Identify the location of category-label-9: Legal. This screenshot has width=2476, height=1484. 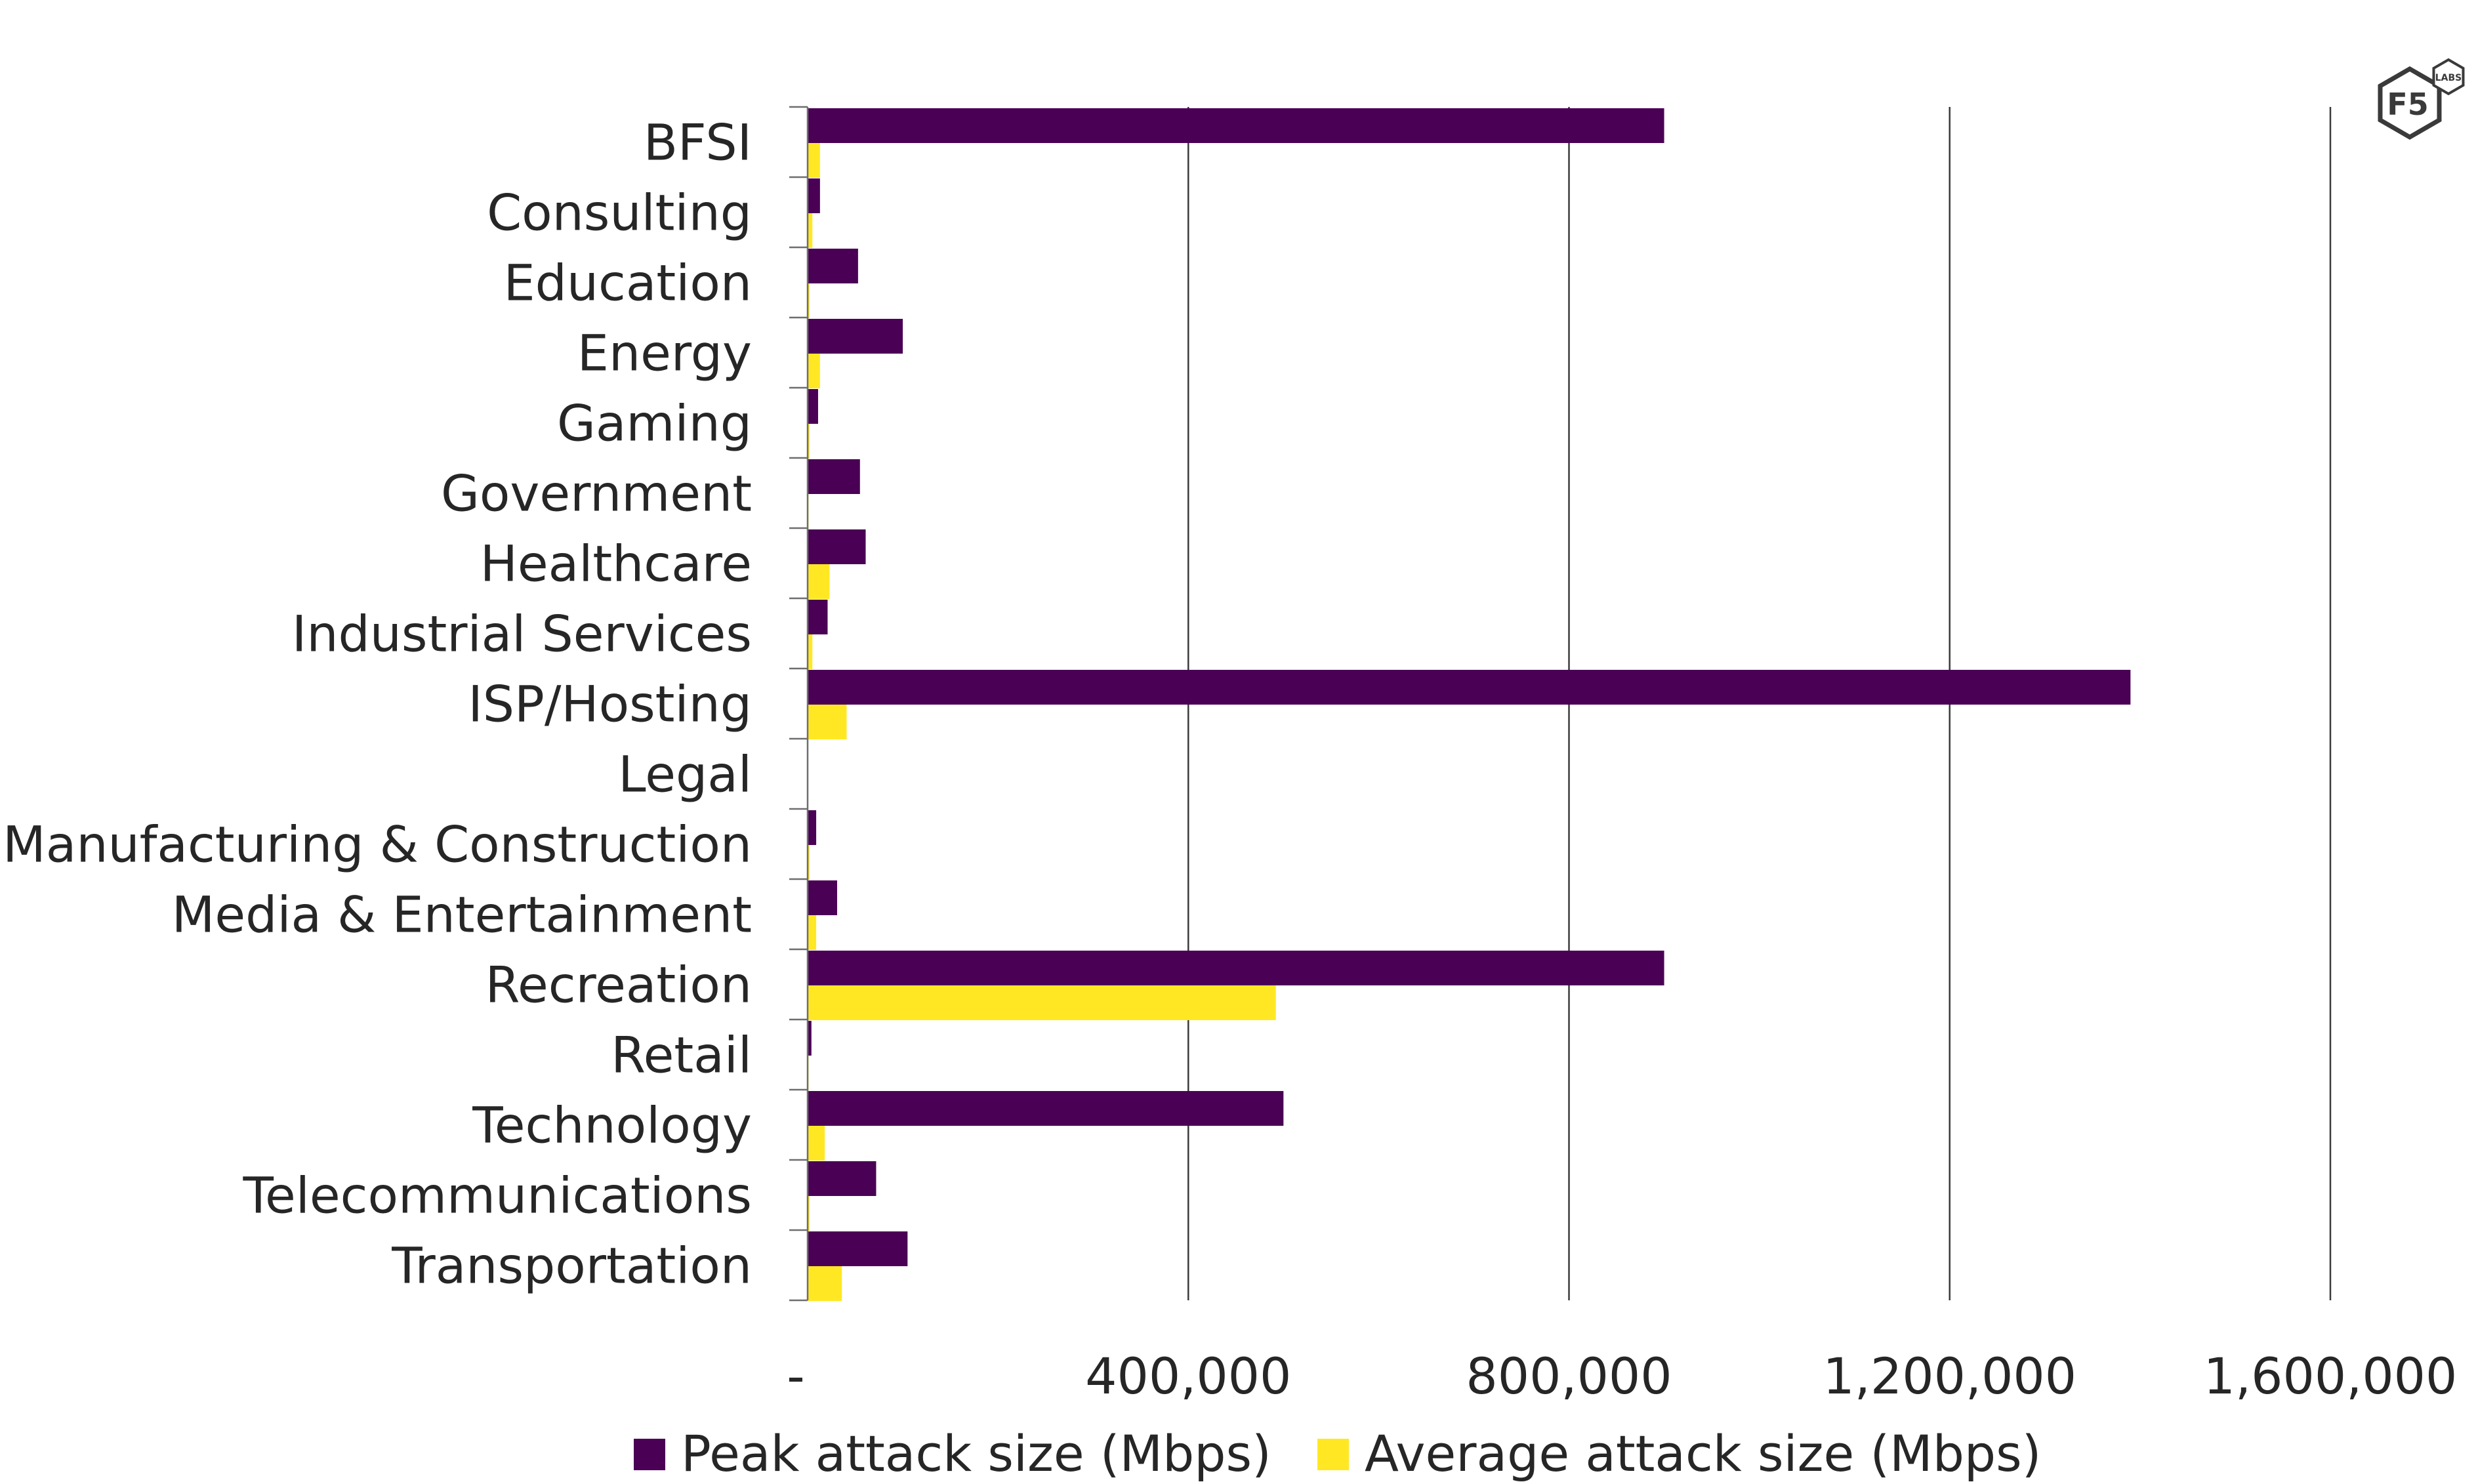
(685, 775).